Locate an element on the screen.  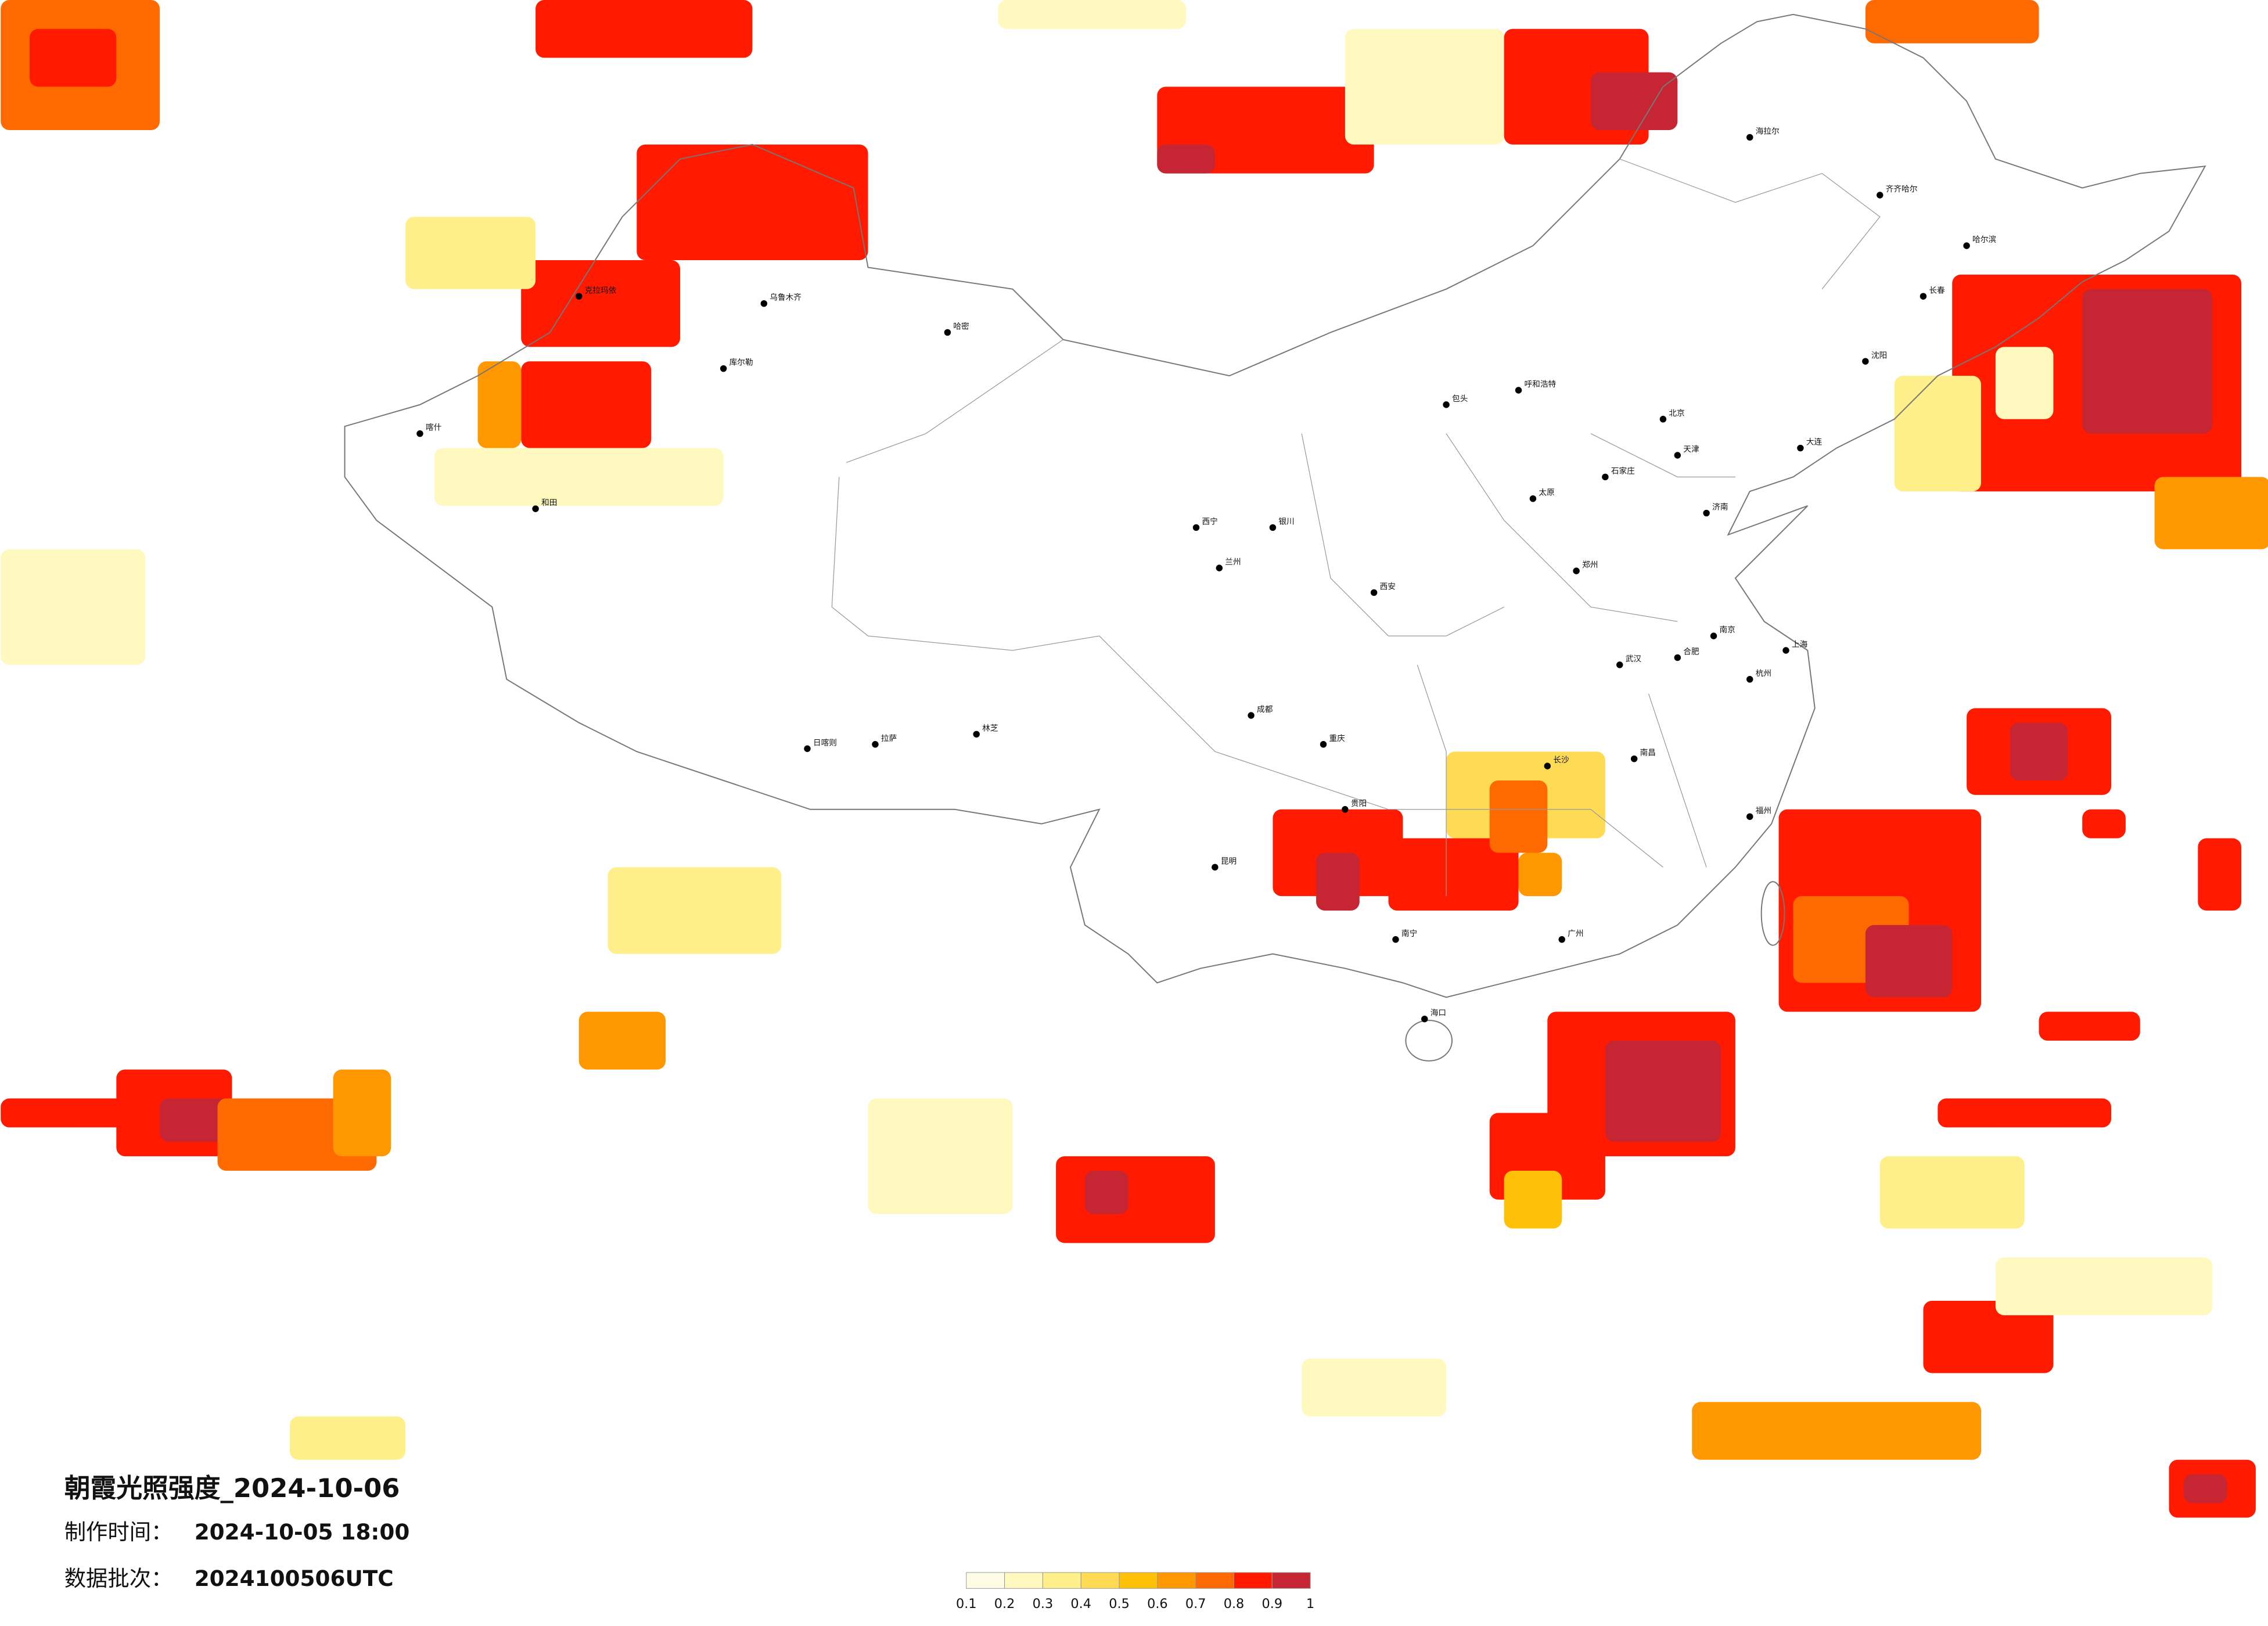
batch-value: 2024100506UTC is located at coordinates (294, 1578).